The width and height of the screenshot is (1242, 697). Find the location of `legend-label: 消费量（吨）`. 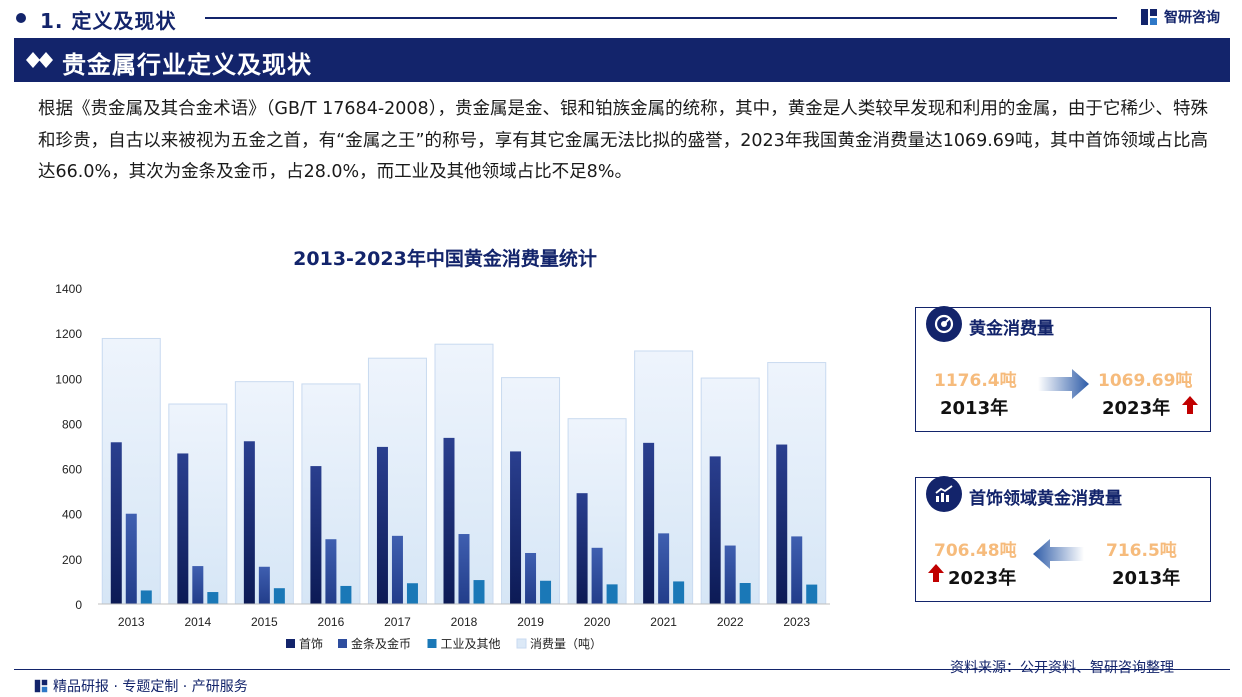

legend-label: 消费量（吨） is located at coordinates (566, 644).